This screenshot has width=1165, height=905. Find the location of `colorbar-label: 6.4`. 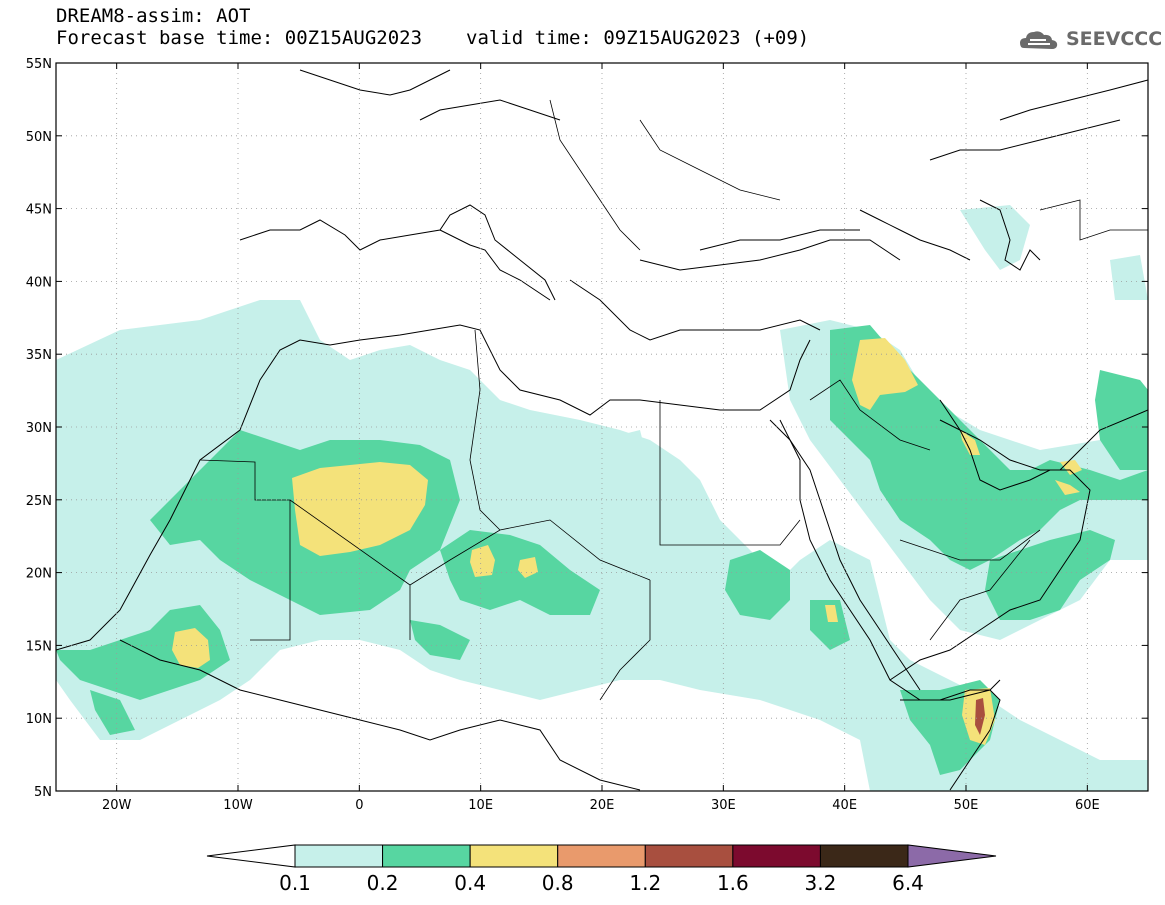

colorbar-label: 6.4 is located at coordinates (908, 883).